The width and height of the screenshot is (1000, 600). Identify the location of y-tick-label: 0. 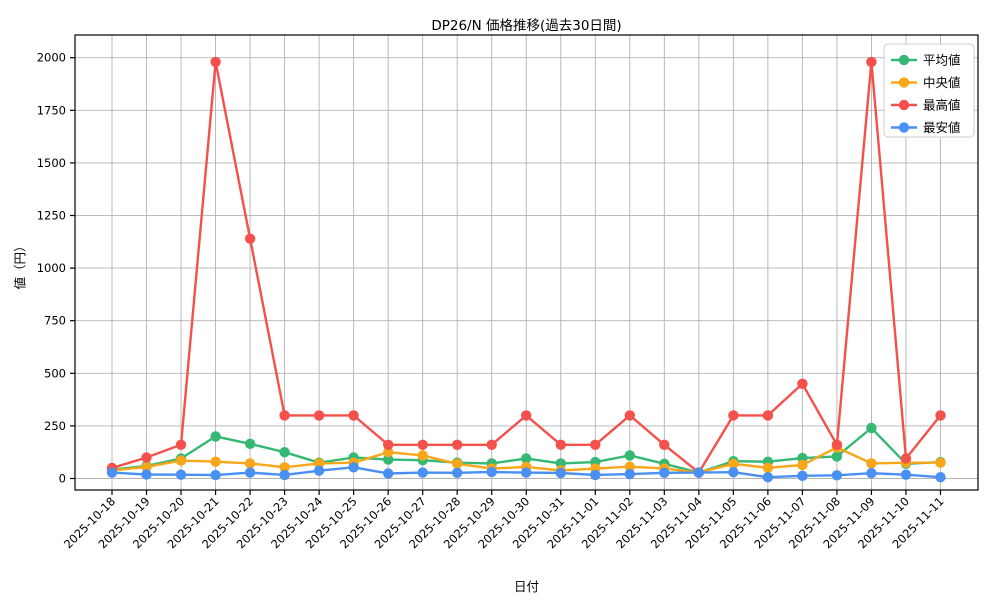
(62, 479).